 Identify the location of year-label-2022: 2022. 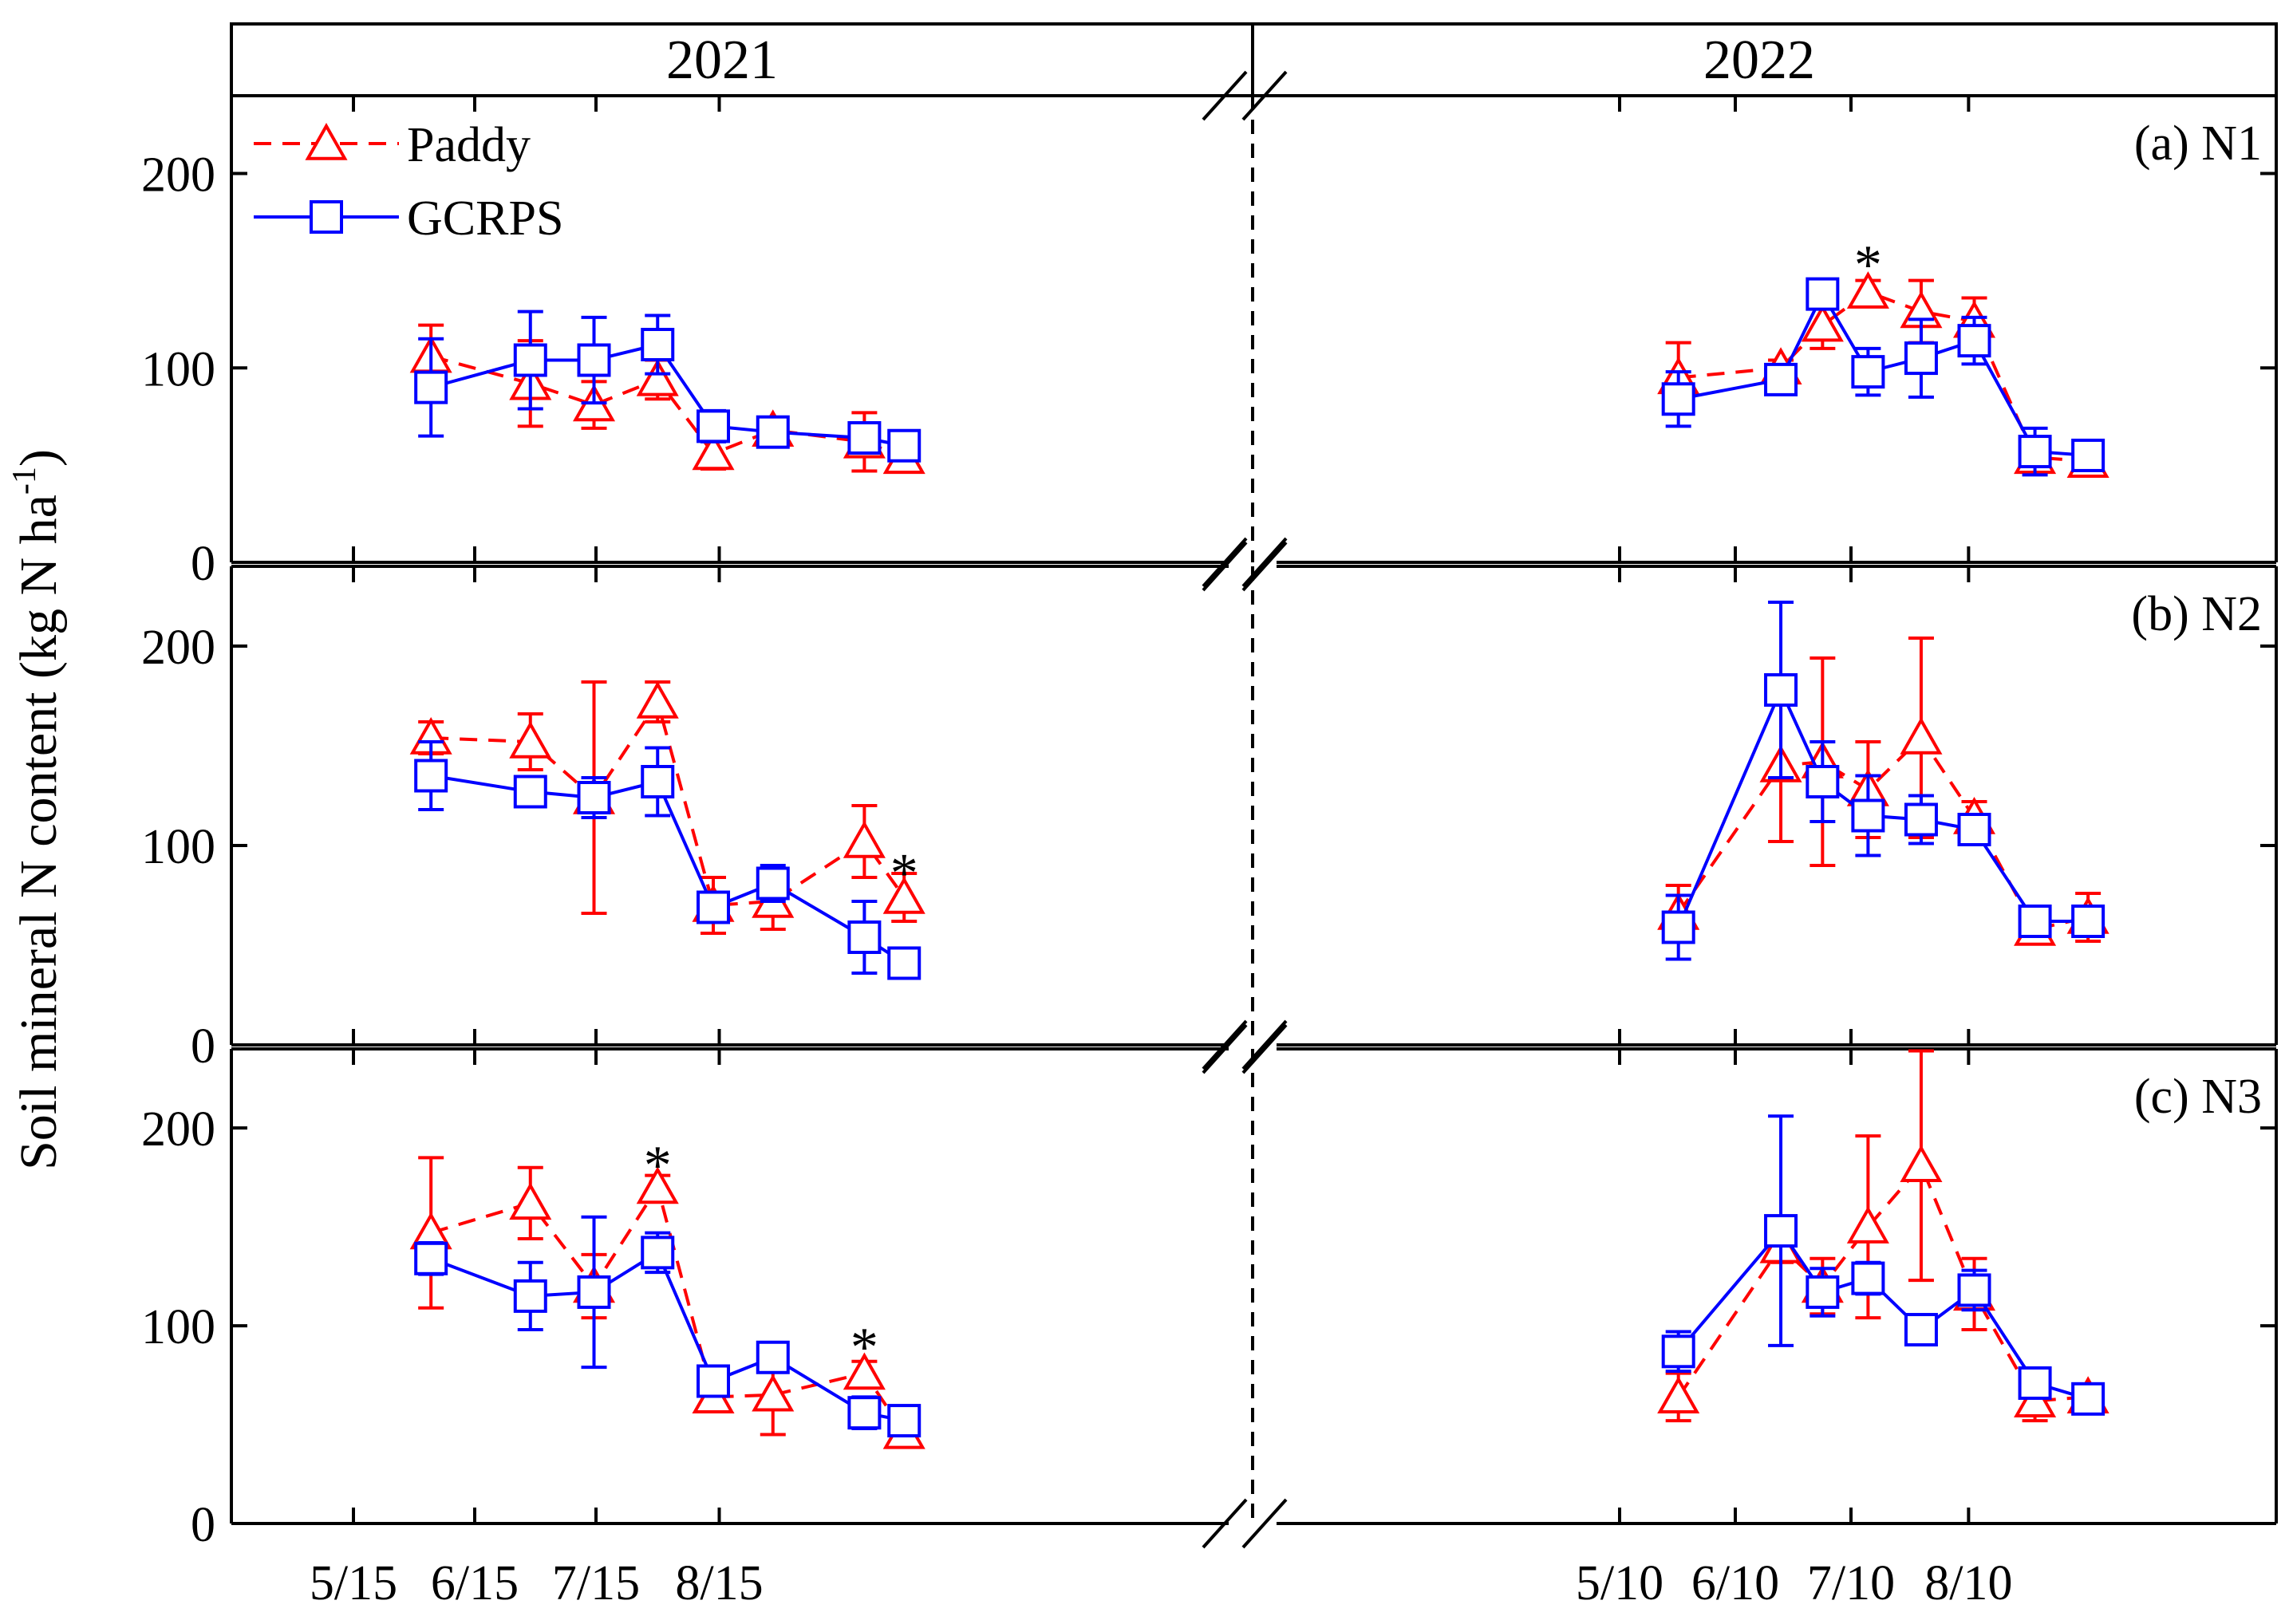
(1759, 61).